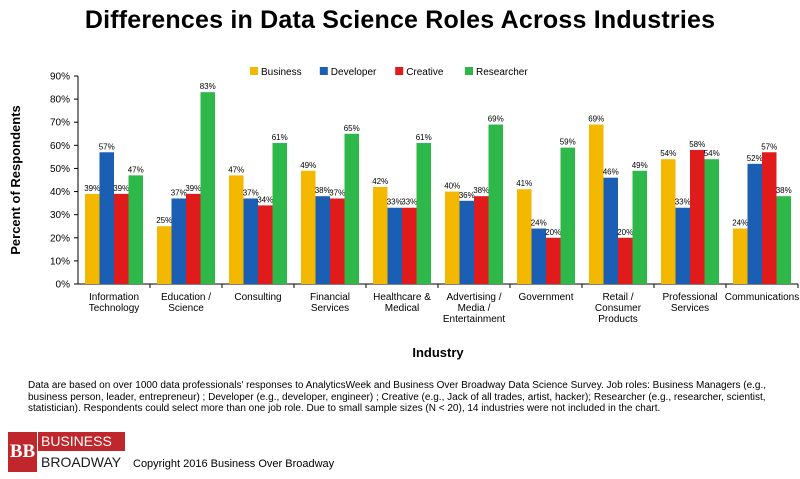 This screenshot has width=800, height=479. I want to click on bar-value-label: 83%, so click(208, 86).